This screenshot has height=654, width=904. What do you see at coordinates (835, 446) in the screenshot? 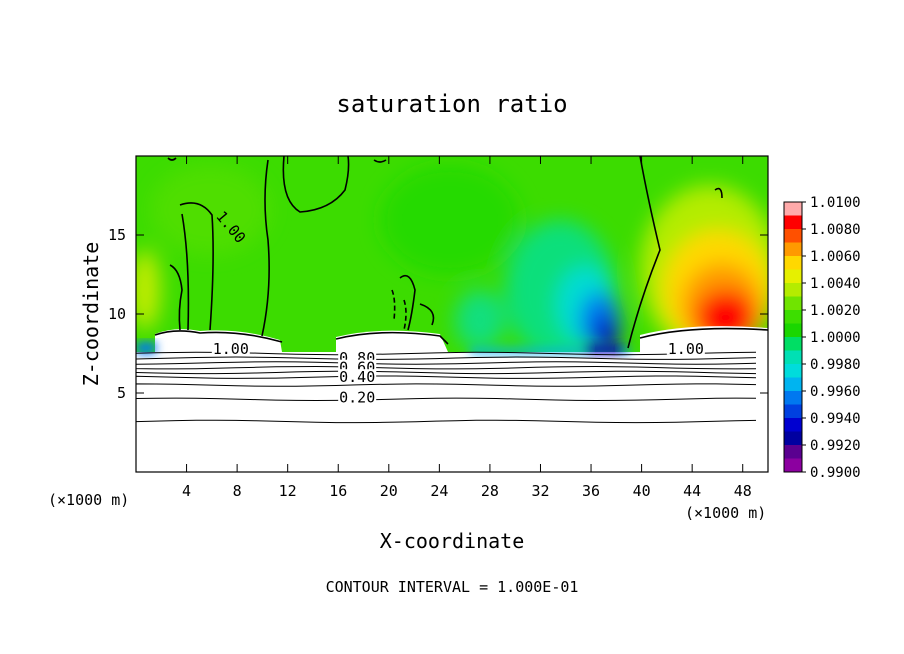
I see `colorbar-label: 0.9920` at bounding box center [835, 446].